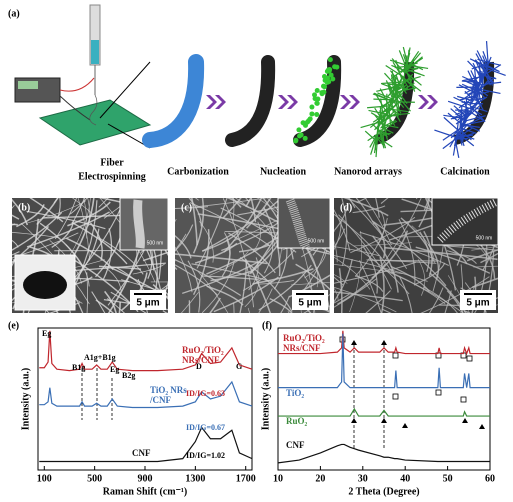  I want to click on calcined-fiber, so click(470, 99).